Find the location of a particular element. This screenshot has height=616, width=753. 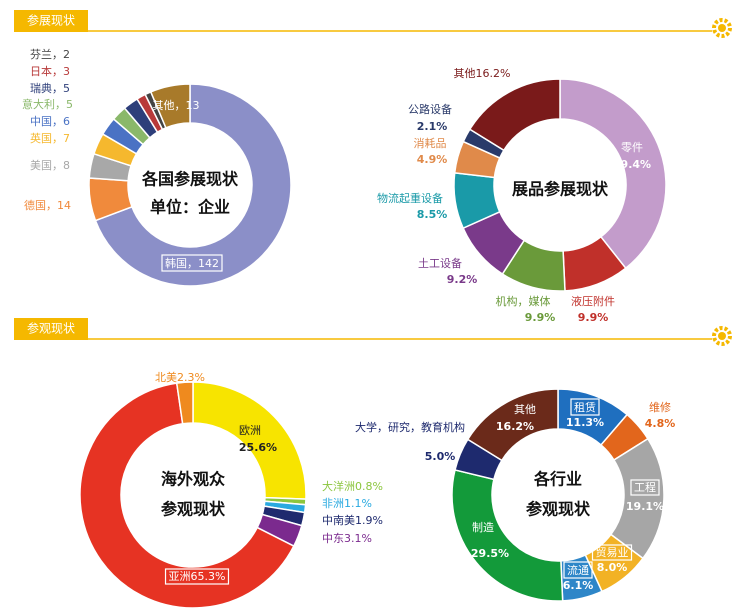

slice-label: 芬兰，2 is located at coordinates (50, 54).